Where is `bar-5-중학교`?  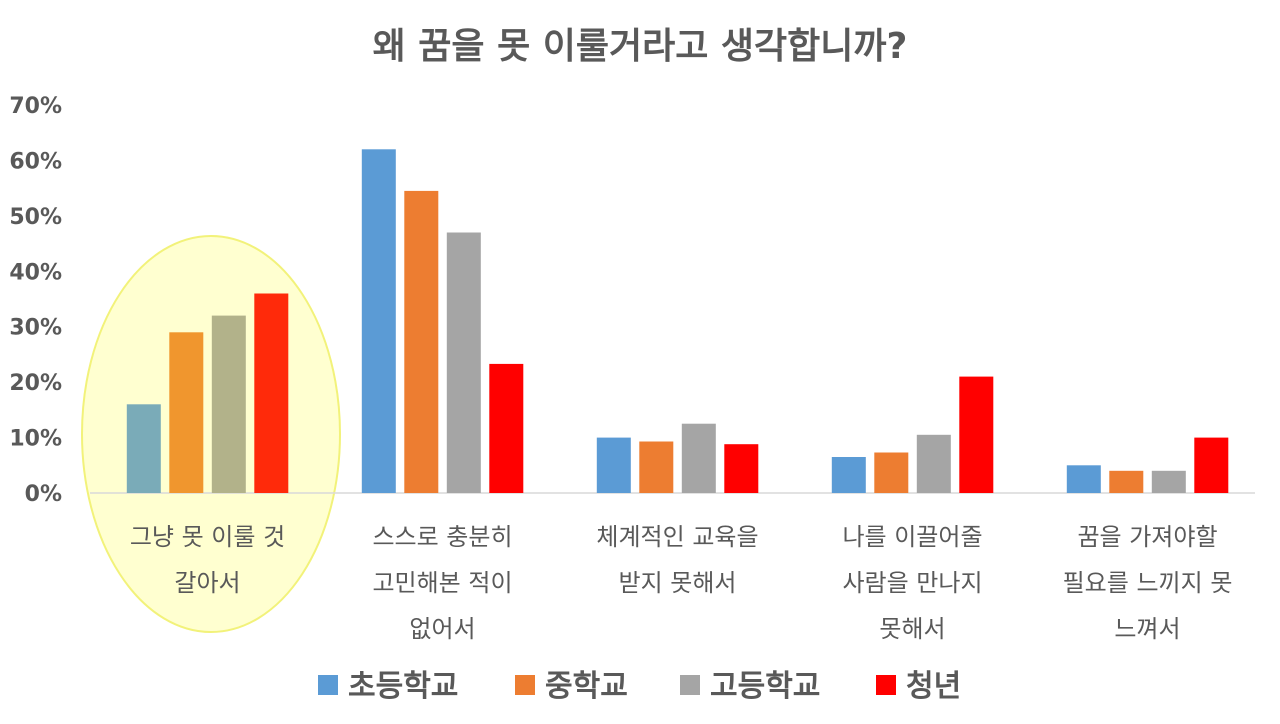
bar-5-중학교 is located at coordinates (1126, 481).